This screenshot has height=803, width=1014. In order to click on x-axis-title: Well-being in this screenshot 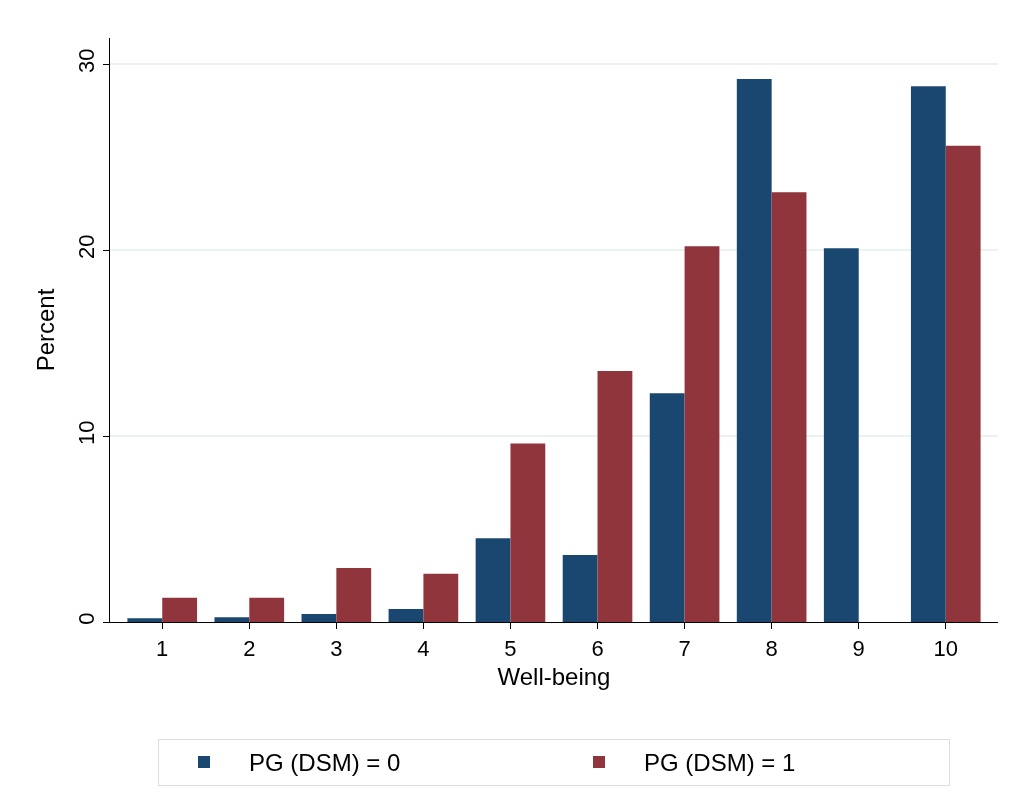, I will do `click(554, 676)`.